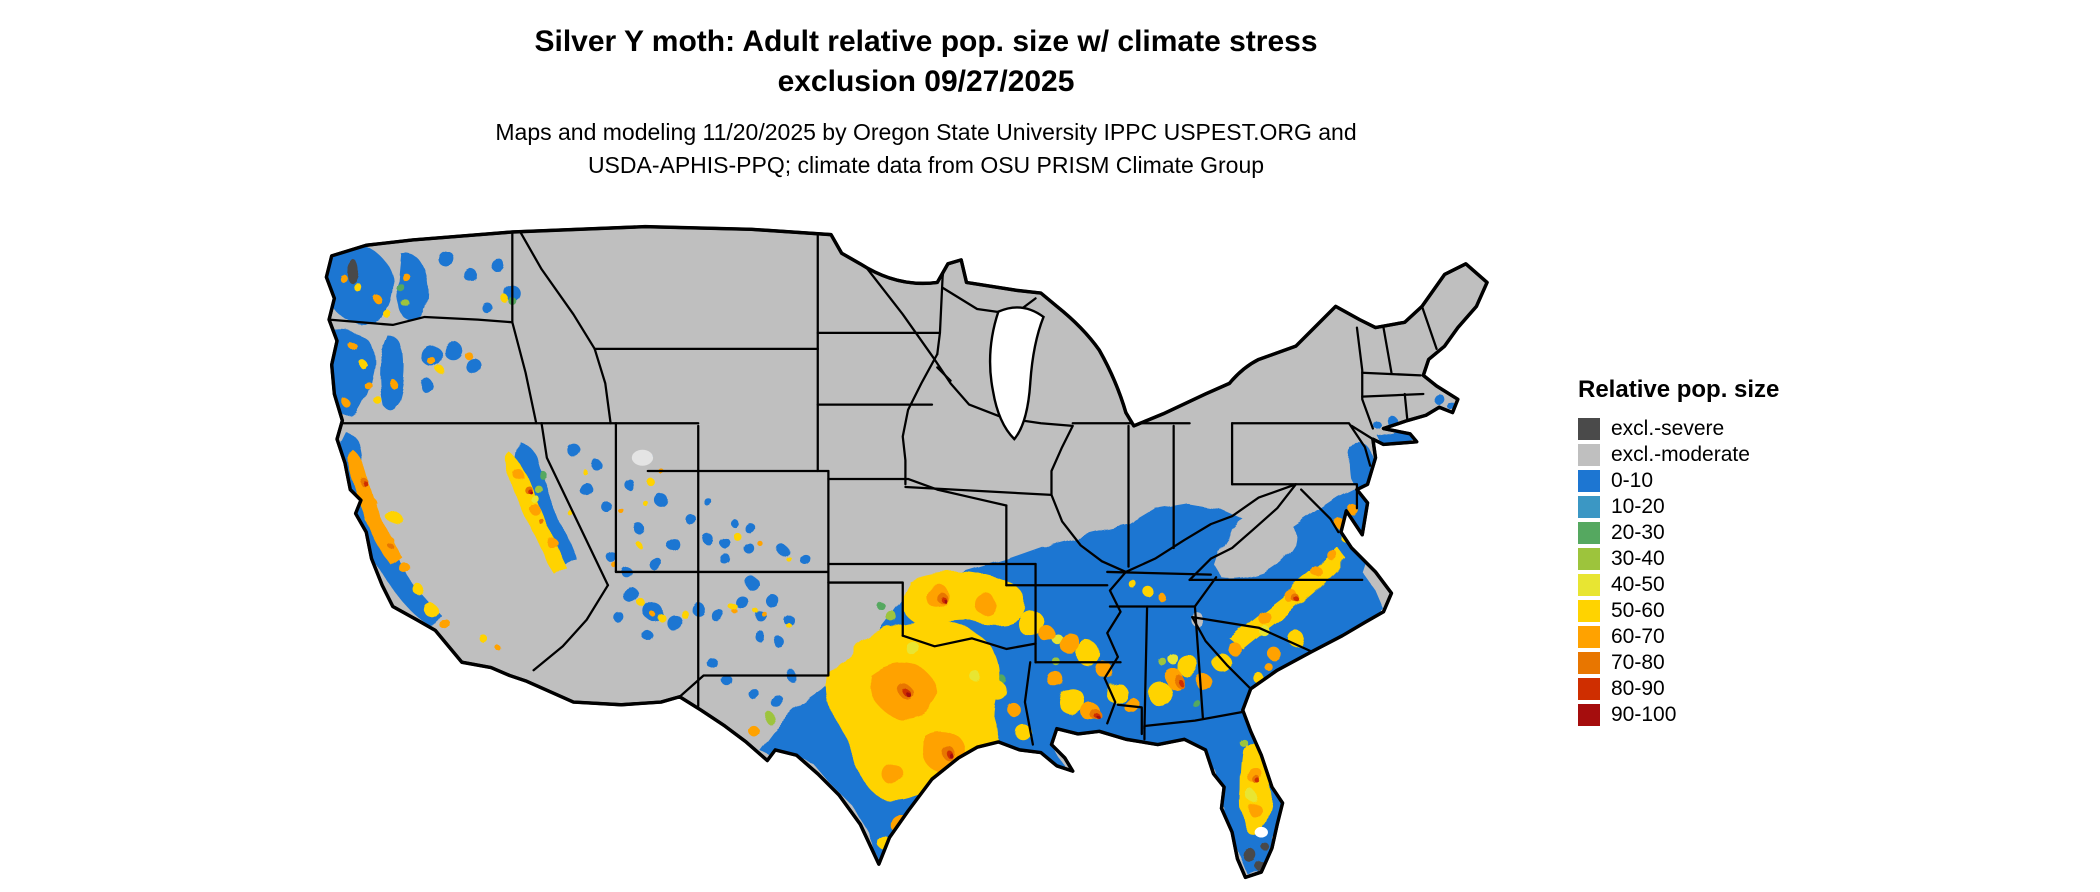 Image resolution: width=2100 pixels, height=892 pixels. I want to click on legend-label: excl.-moderate, so click(1680, 454).